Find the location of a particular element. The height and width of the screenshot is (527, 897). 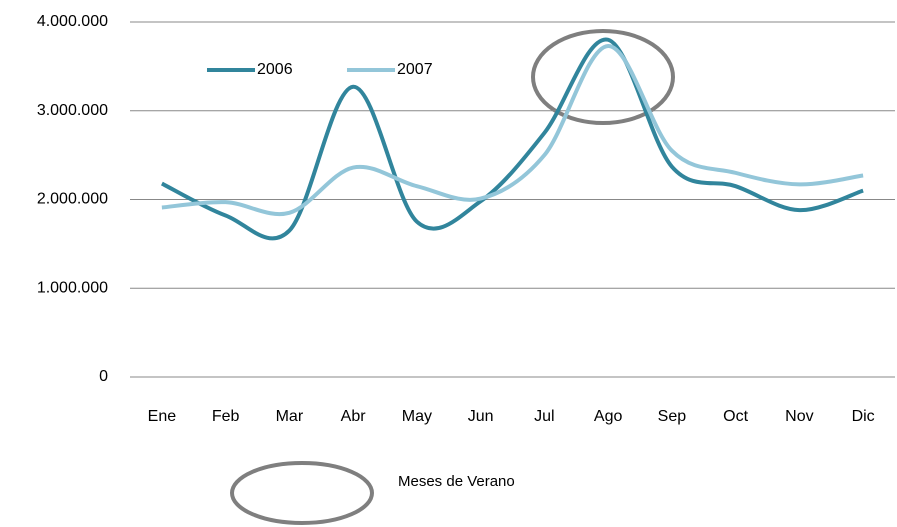

x-tick-label: Mar is located at coordinates (290, 416).